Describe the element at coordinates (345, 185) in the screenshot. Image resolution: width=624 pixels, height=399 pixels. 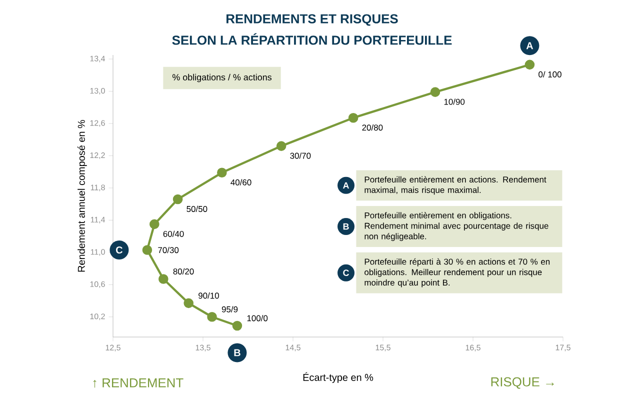
I see `text: A` at that location.